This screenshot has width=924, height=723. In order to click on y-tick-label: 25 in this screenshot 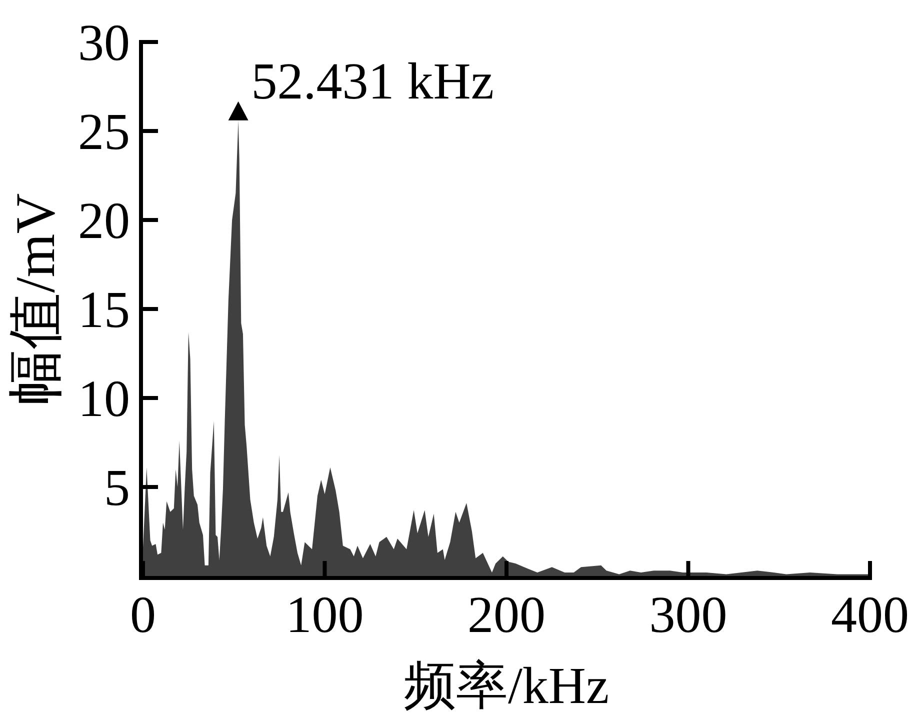, I will do `click(104, 133)`.